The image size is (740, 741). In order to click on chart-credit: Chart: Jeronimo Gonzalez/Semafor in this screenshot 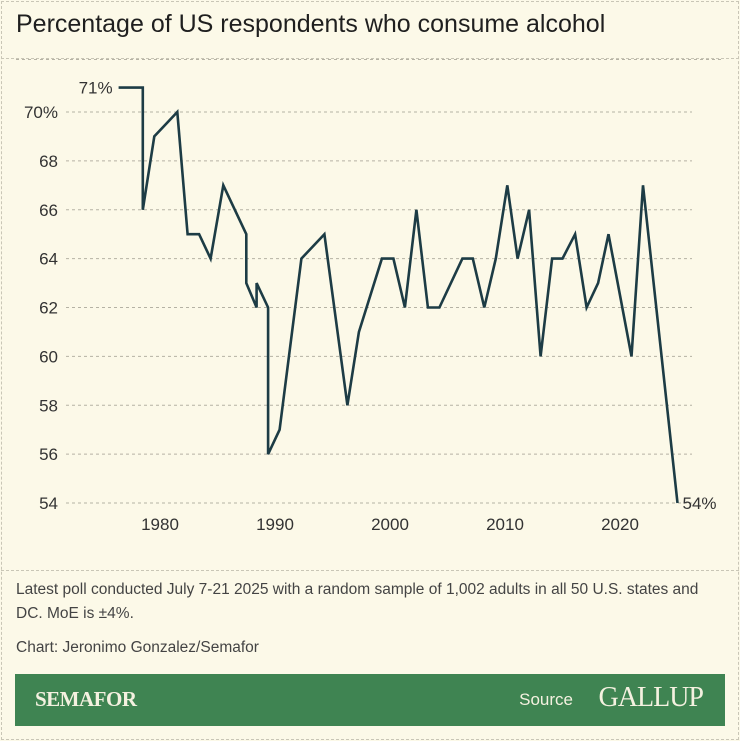, I will do `click(137, 647)`.